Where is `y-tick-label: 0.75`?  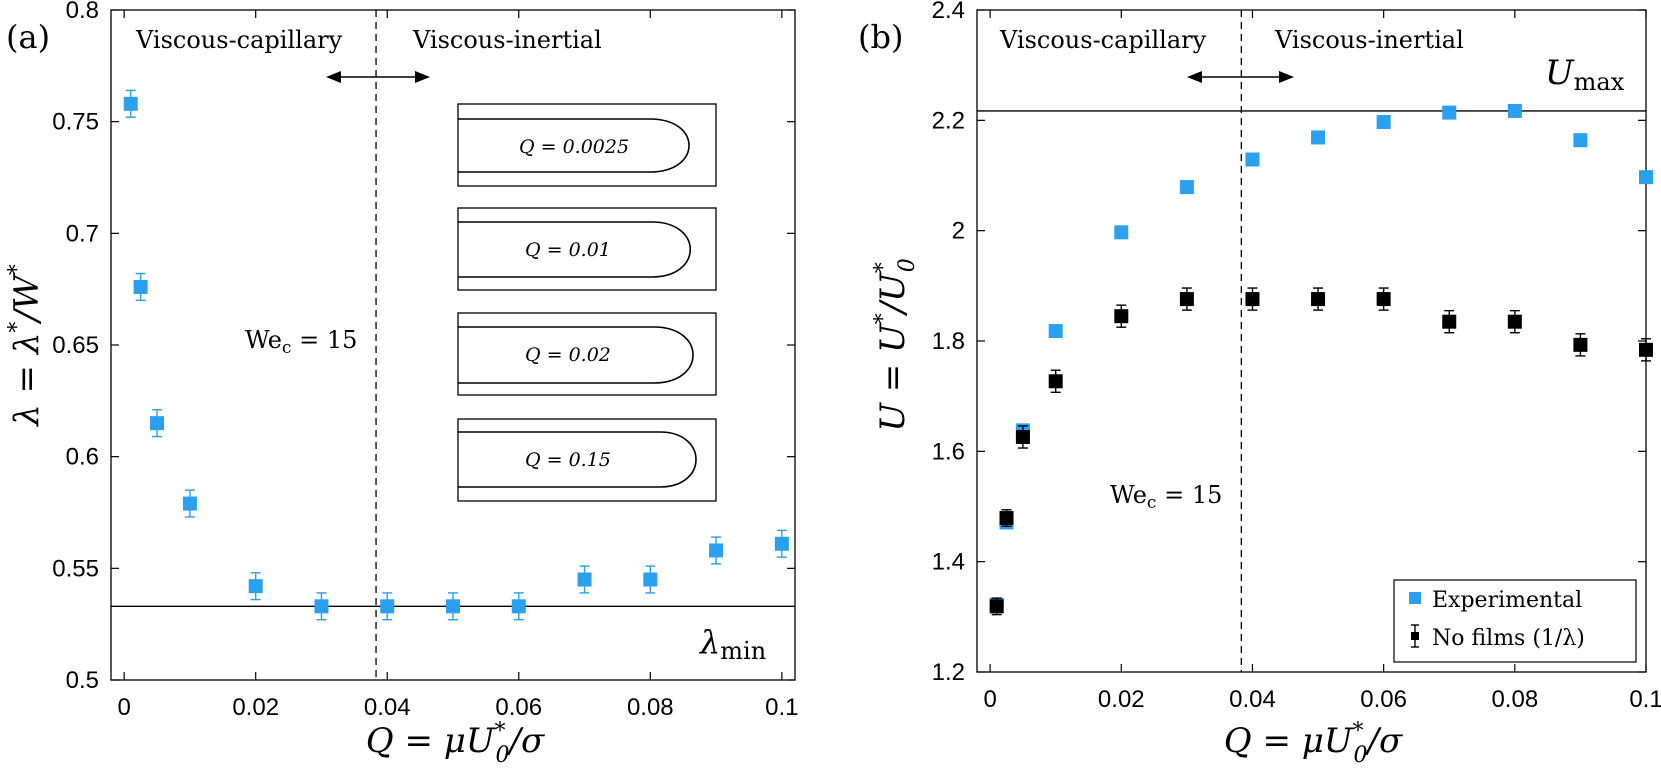 y-tick-label: 0.75 is located at coordinates (75, 122).